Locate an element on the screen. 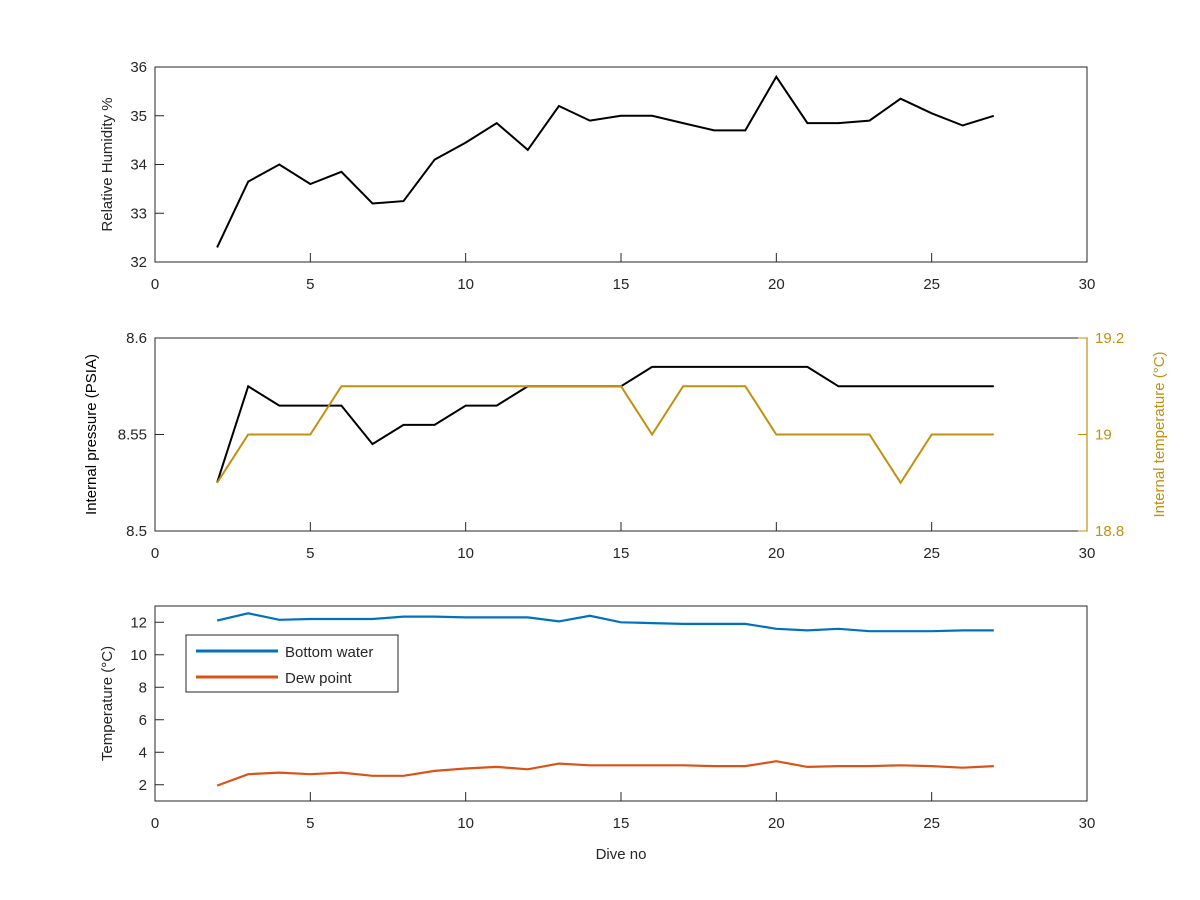  temperature-x-tick-label: 20 is located at coordinates (776, 823).